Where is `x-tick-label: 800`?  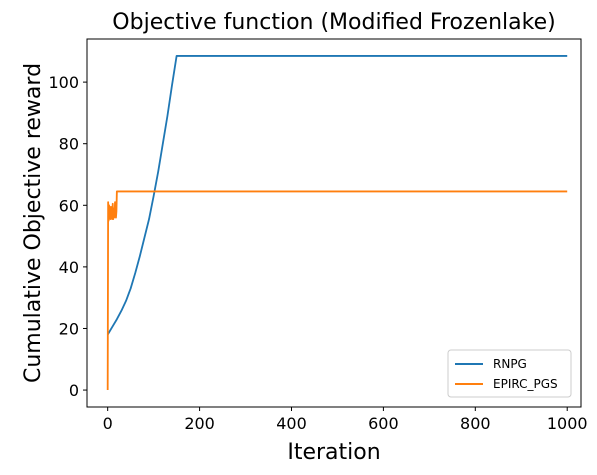
x-tick-label: 800 is located at coordinates (475, 423).